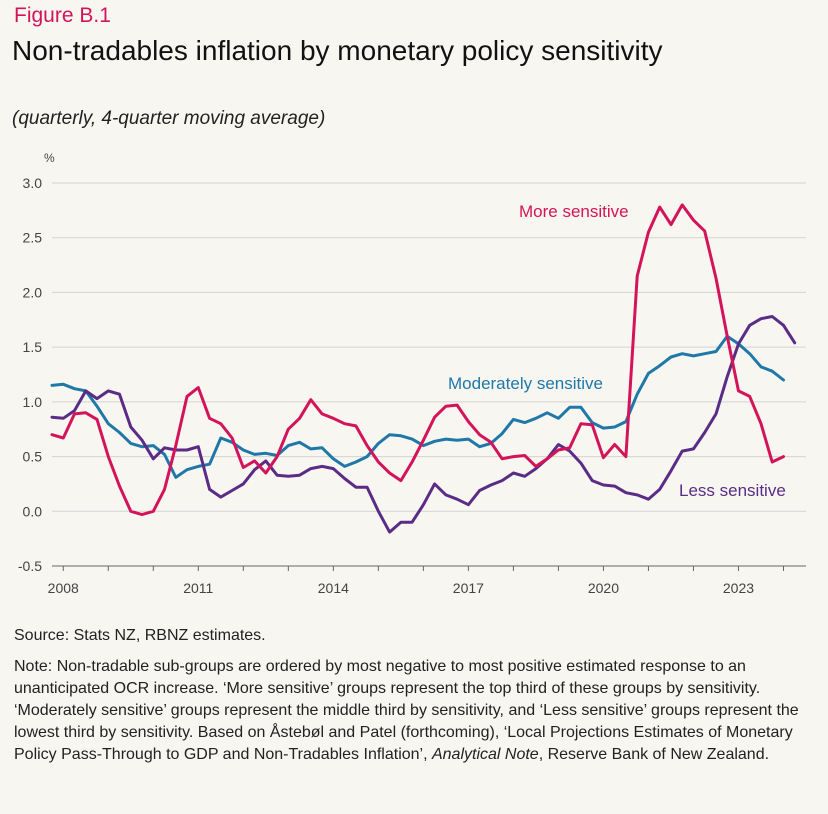  What do you see at coordinates (732, 490) in the screenshot?
I see `series-label-less: Less sensitive` at bounding box center [732, 490].